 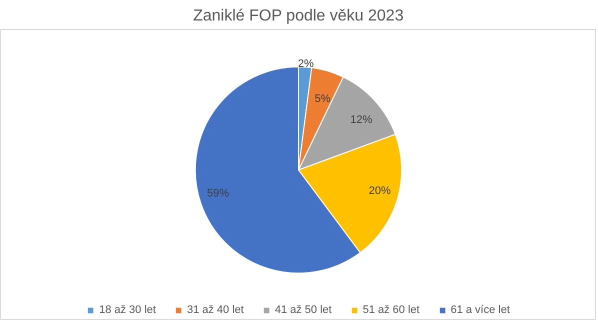 What do you see at coordinates (480, 310) in the screenshot?
I see `legend-label: 61 a více let` at bounding box center [480, 310].